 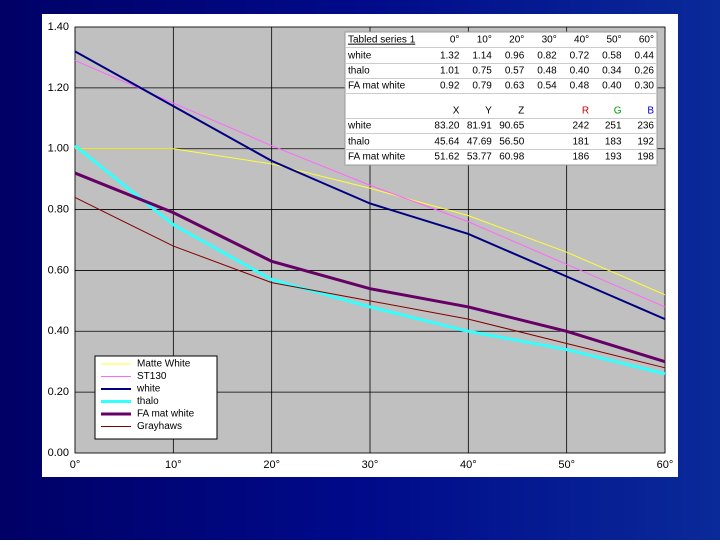 I want to click on x-tick-label: 0°, so click(x=75, y=465).